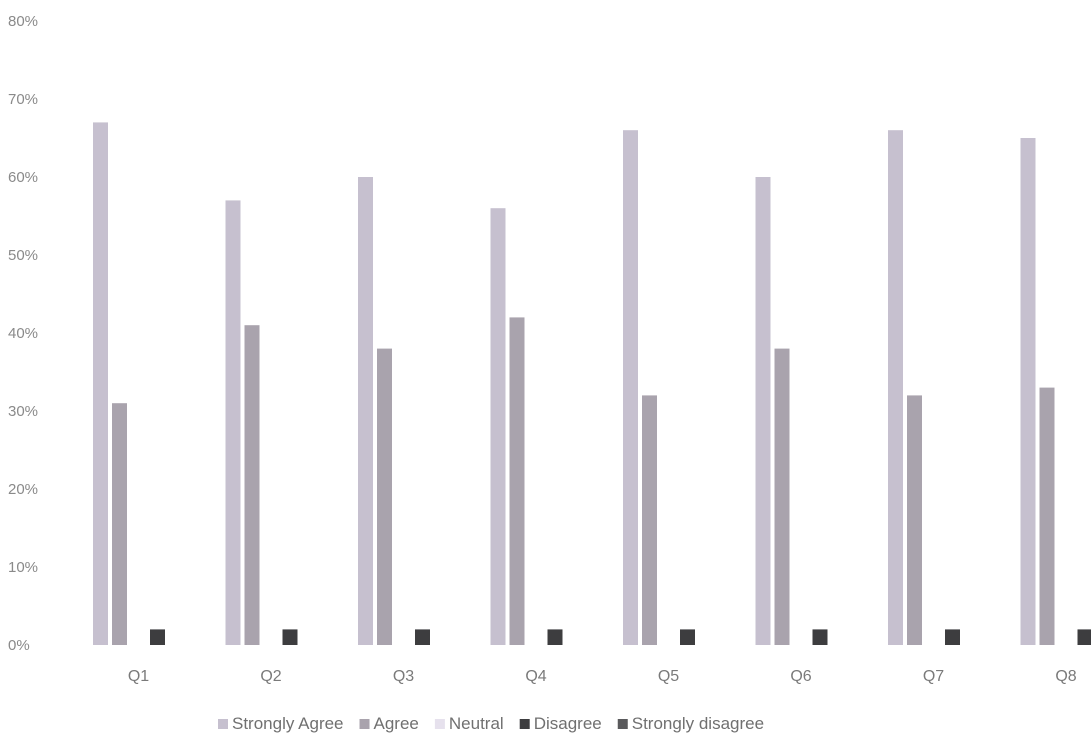 Image resolution: width=1091 pixels, height=743 pixels. What do you see at coordinates (476, 723) in the screenshot?
I see `legend-label: Neutral` at bounding box center [476, 723].